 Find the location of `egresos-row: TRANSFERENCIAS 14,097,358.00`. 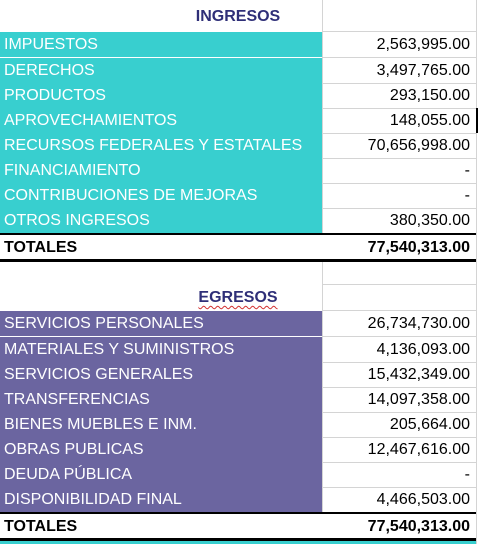

egresos-row: TRANSFERENCIAS 14,097,358.00 is located at coordinates (240, 399).